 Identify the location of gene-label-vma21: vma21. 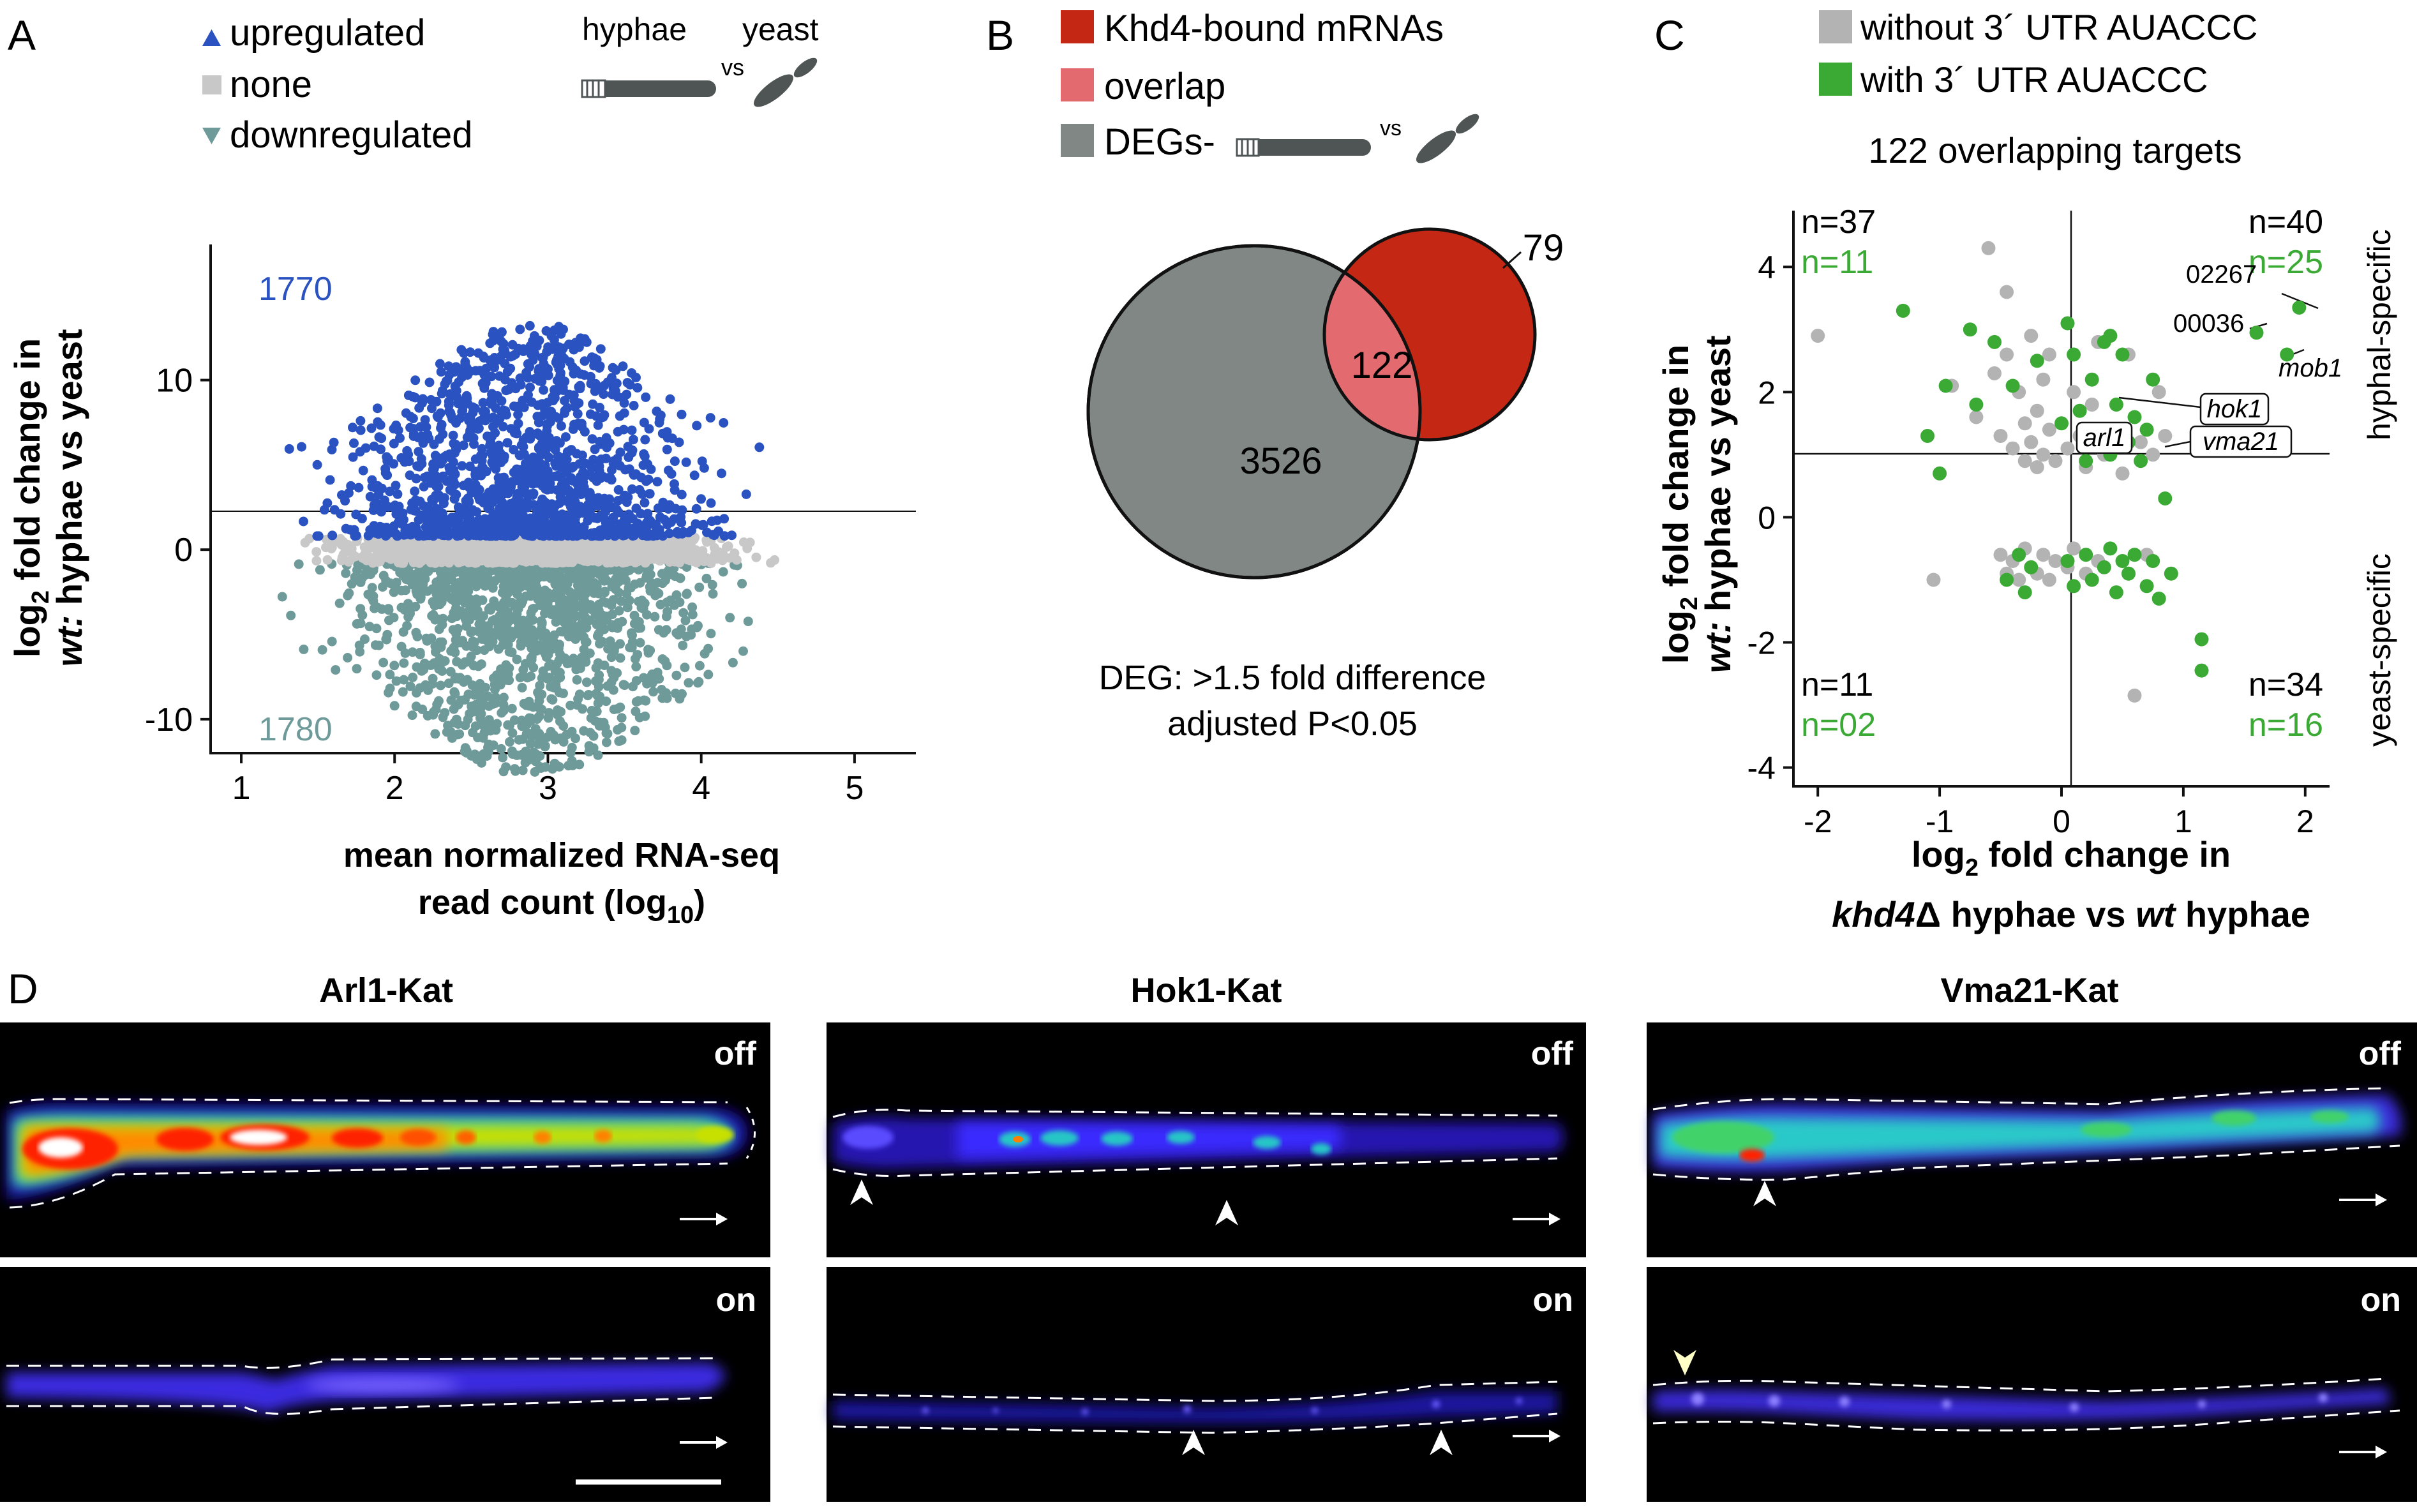
(2241, 442).